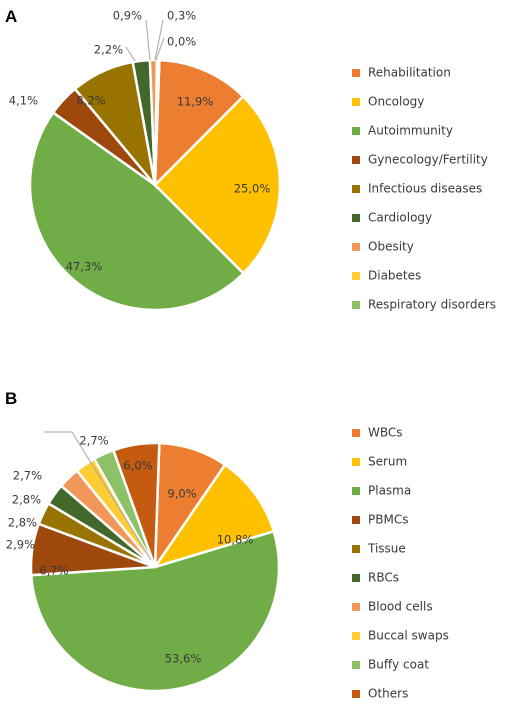 The image size is (510, 709). Describe the element at coordinates (90, 101) in the screenshot. I see `panel-a-data-label-infectious-diseases: 8,2%` at that location.